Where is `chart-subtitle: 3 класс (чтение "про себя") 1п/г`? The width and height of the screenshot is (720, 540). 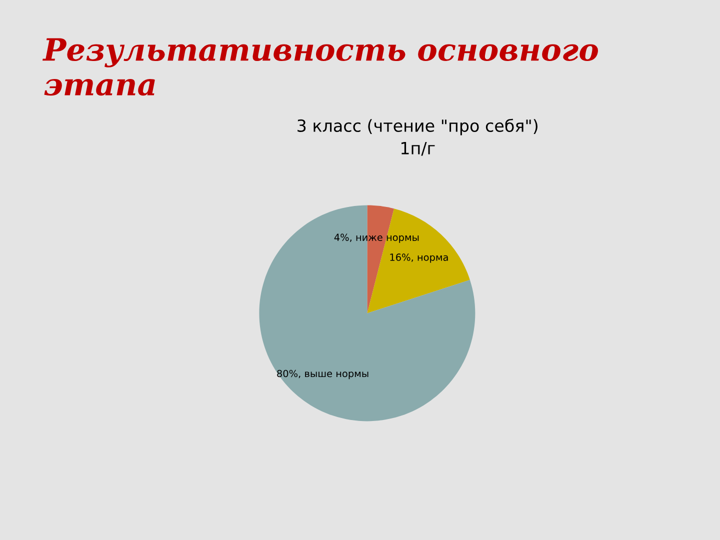 chart-subtitle: 3 класс (чтение "про себя") 1п/г is located at coordinates (418, 137).